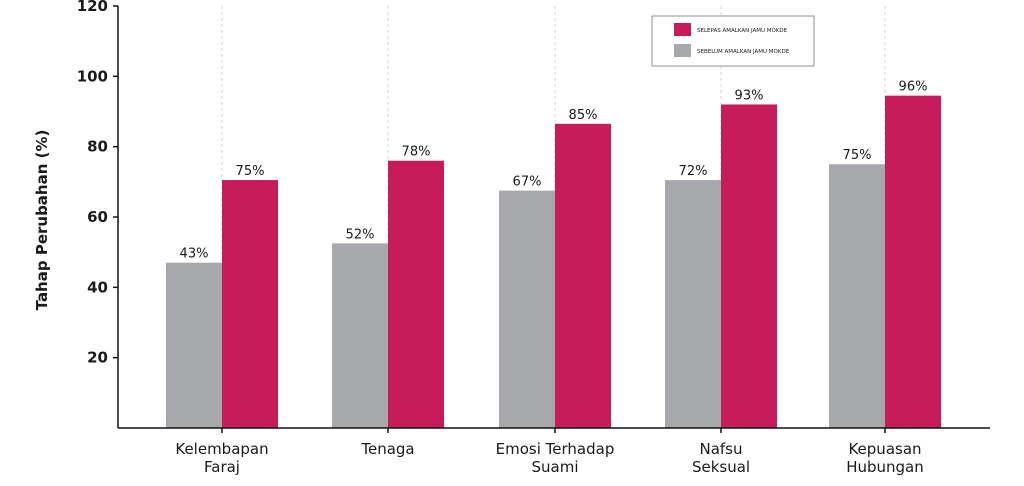 This screenshot has width=1024, height=486. Describe the element at coordinates (693, 171) in the screenshot. I see `data-label-before-4: 72%` at that location.